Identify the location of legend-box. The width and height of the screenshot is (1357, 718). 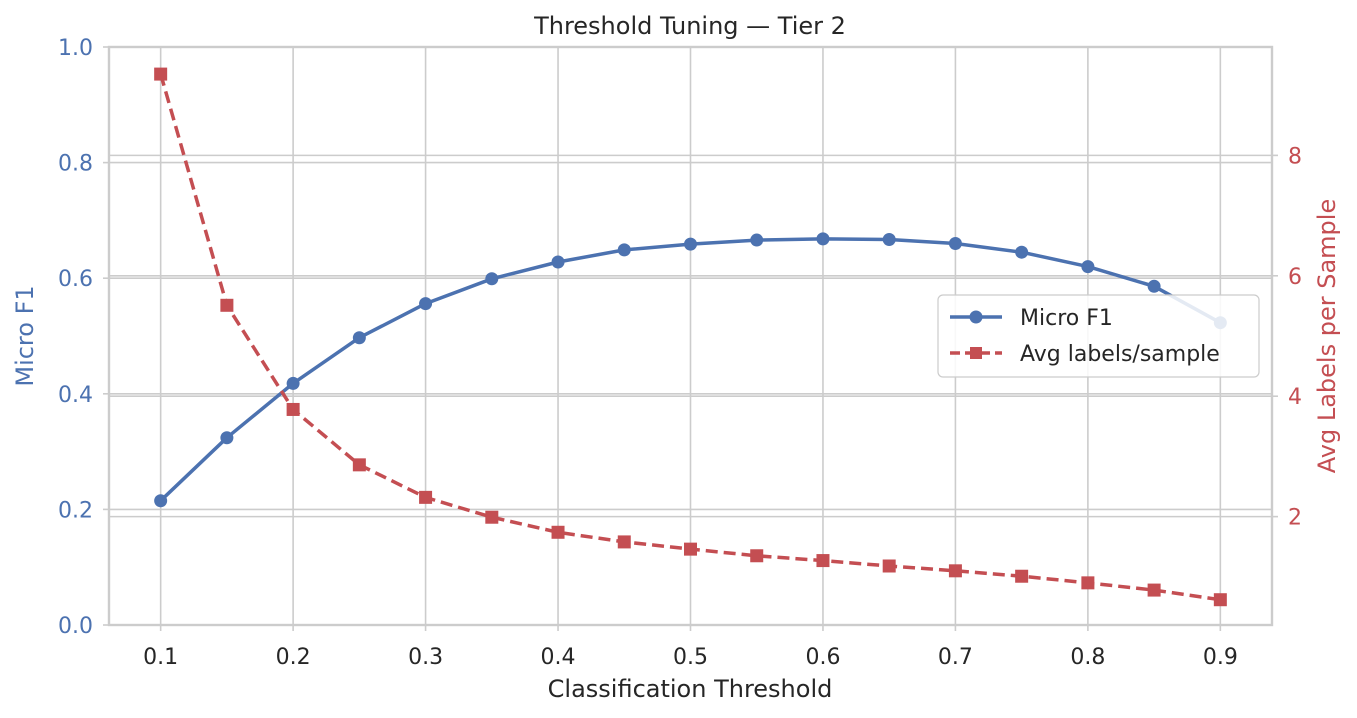
(1098, 336).